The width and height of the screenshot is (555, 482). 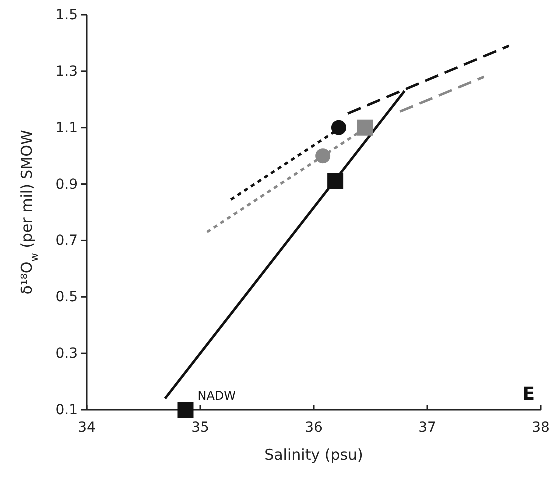 What do you see at coordinates (528, 394) in the screenshot?
I see `annotation: E` at bounding box center [528, 394].